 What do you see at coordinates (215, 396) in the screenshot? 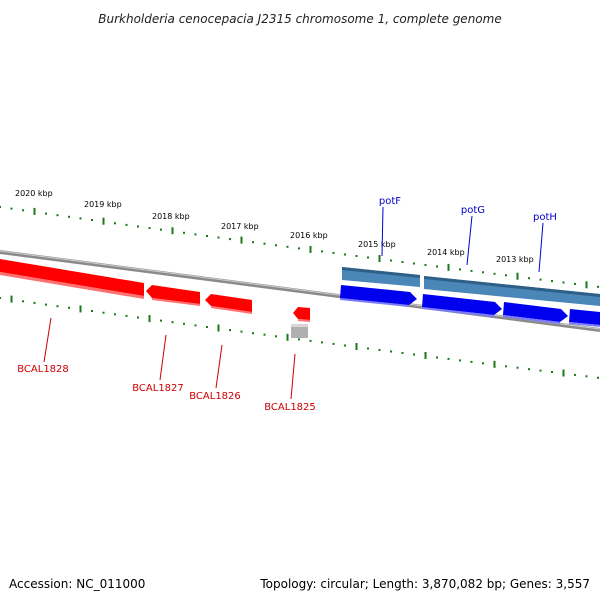
I see `gene-label-BCAL1826: BCAL1826` at bounding box center [215, 396].